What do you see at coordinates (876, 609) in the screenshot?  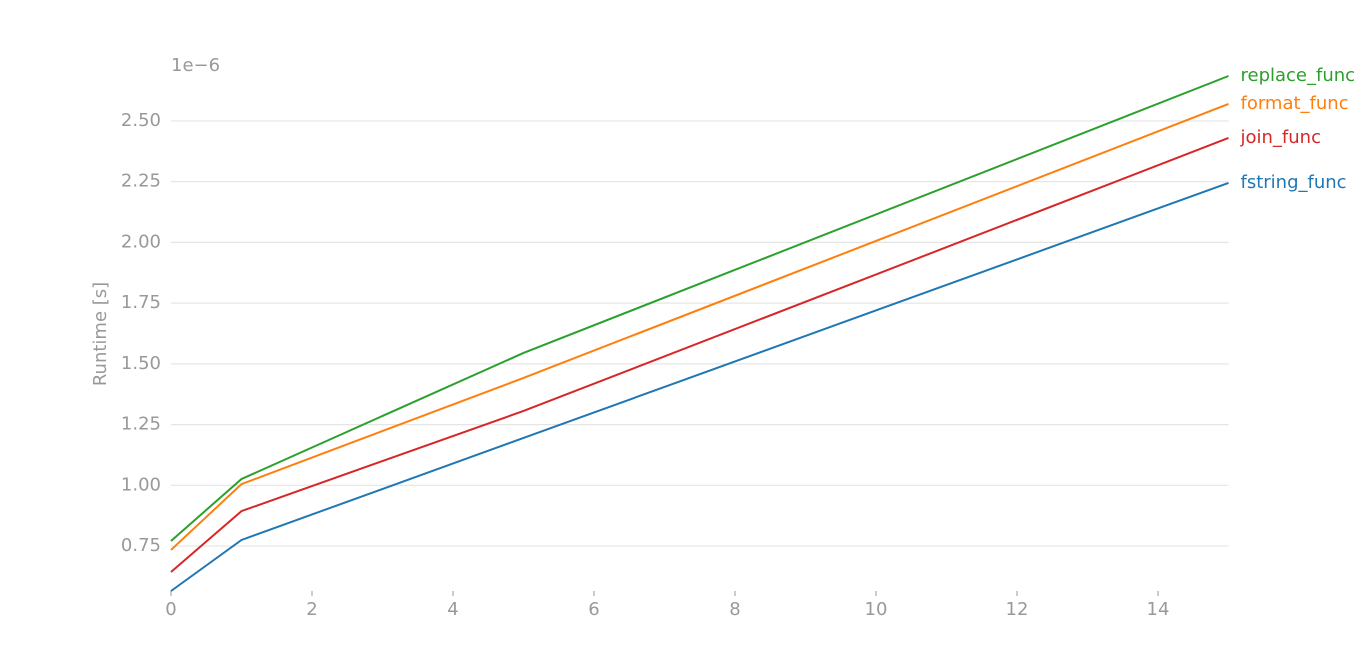 I see `x-tick-label: 10` at bounding box center [876, 609].